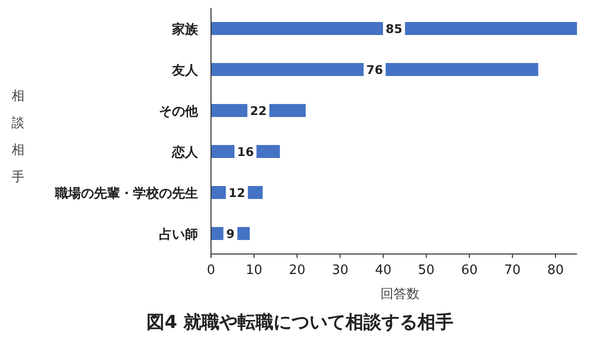 This screenshot has height=337, width=600. Describe the element at coordinates (18, 137) in the screenshot. I see `y-axis-title: 相談相手` at that location.